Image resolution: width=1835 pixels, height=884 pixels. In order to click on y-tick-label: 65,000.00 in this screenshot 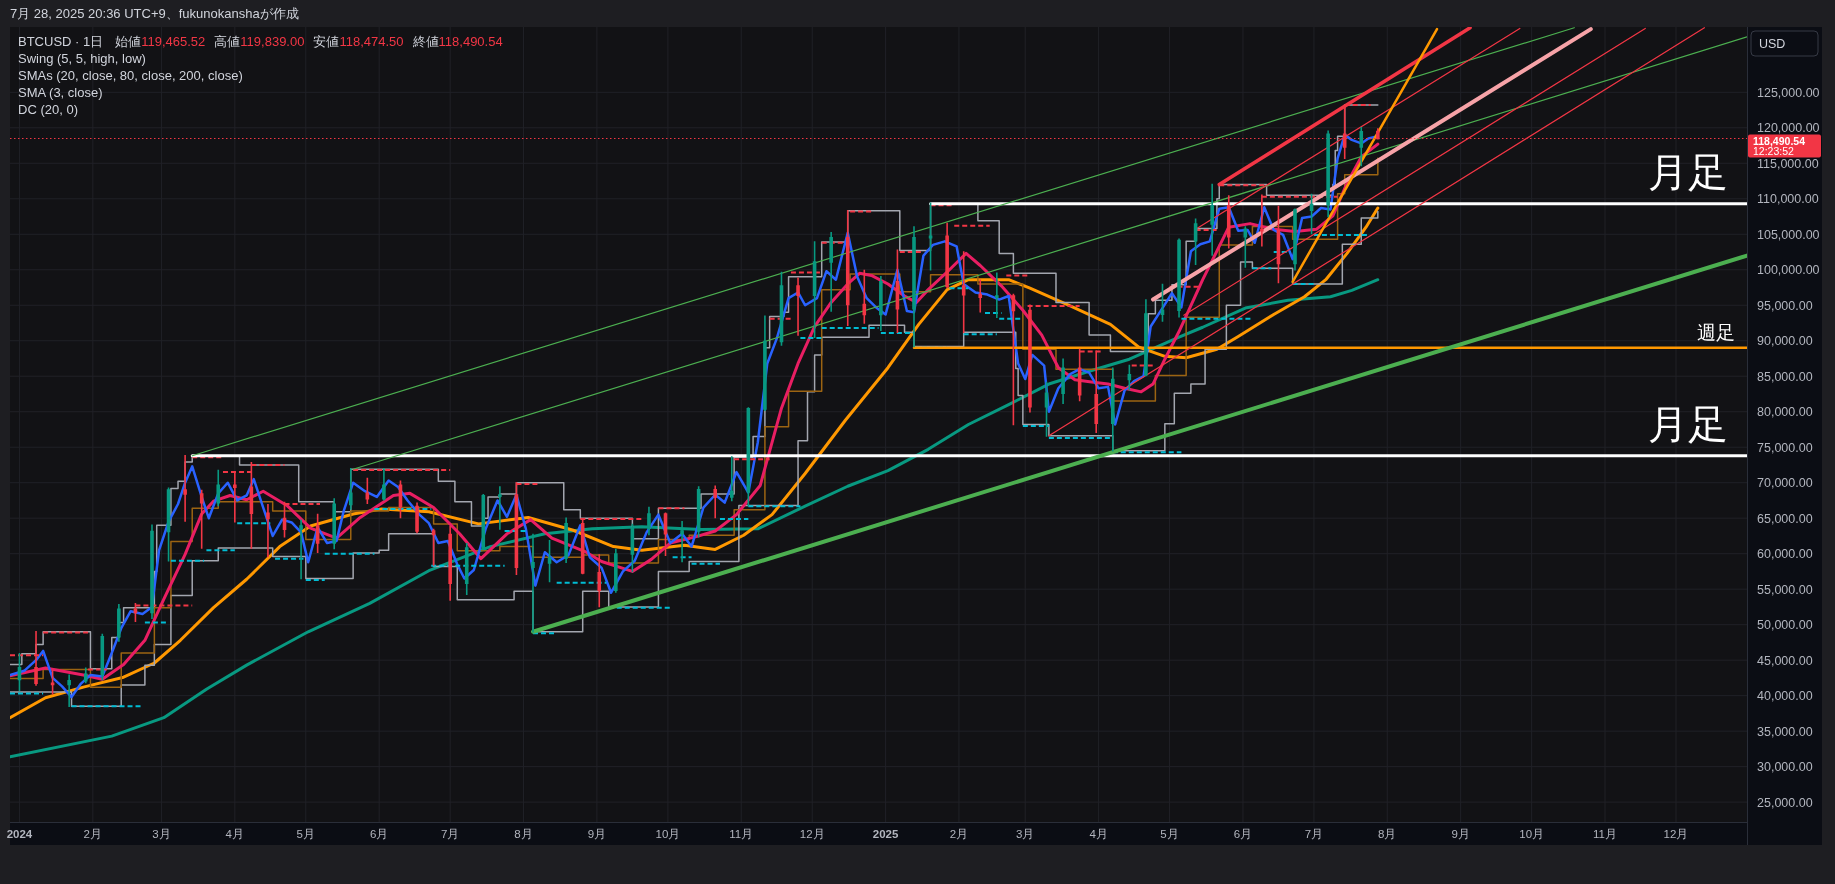, I will do `click(1785, 518)`.